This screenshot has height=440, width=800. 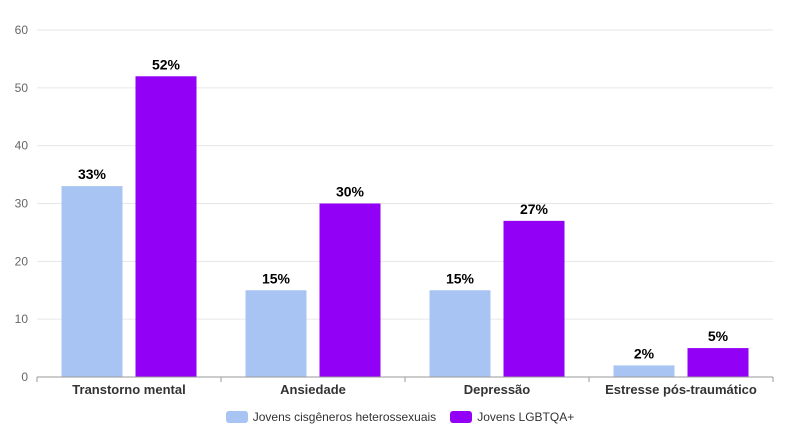 I want to click on data-label: 2%, so click(x=644, y=353).